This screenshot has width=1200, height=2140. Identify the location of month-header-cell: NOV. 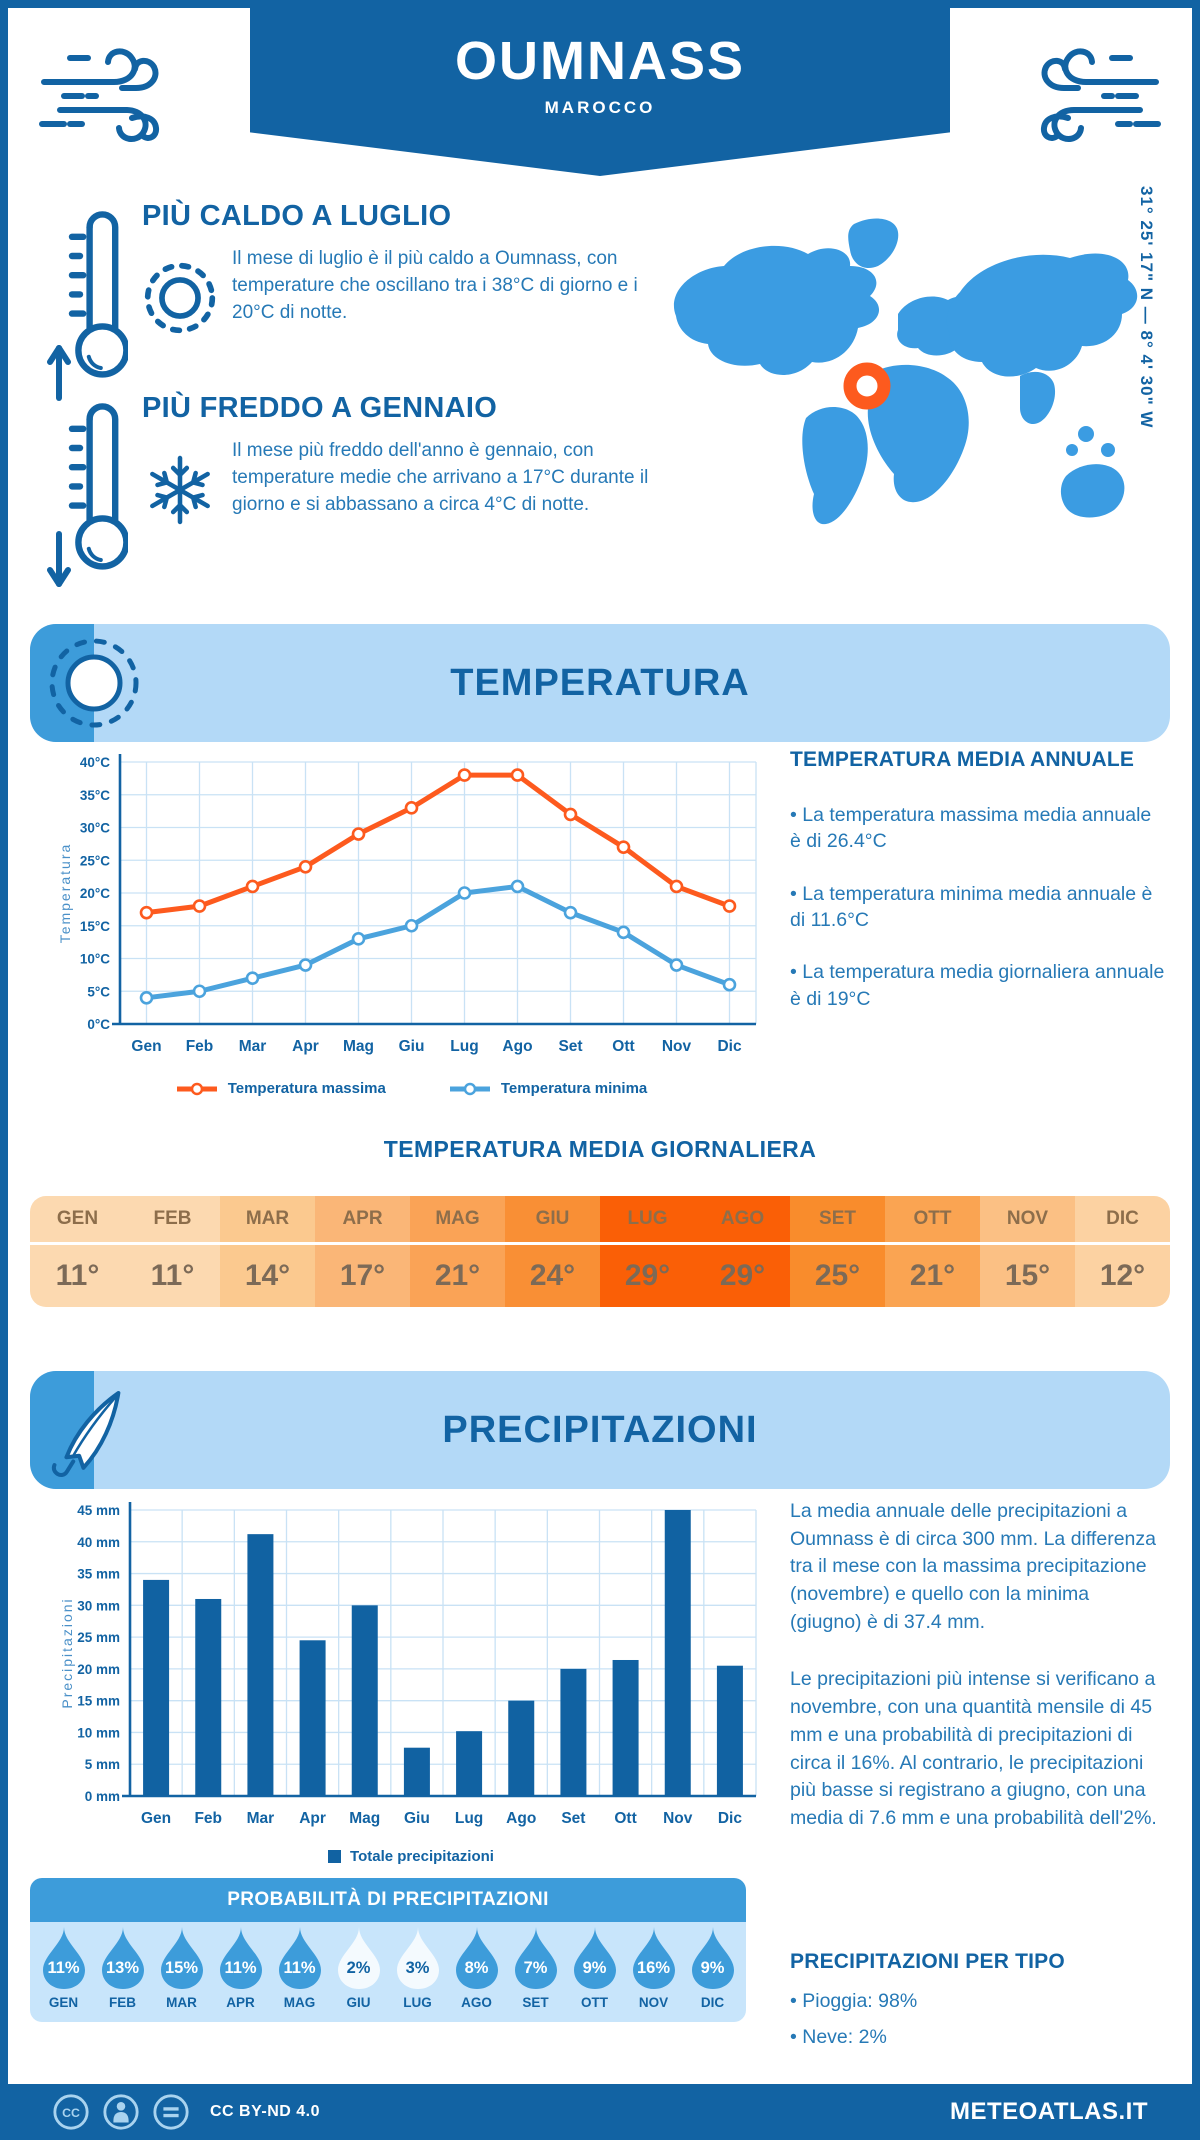
(1027, 1219).